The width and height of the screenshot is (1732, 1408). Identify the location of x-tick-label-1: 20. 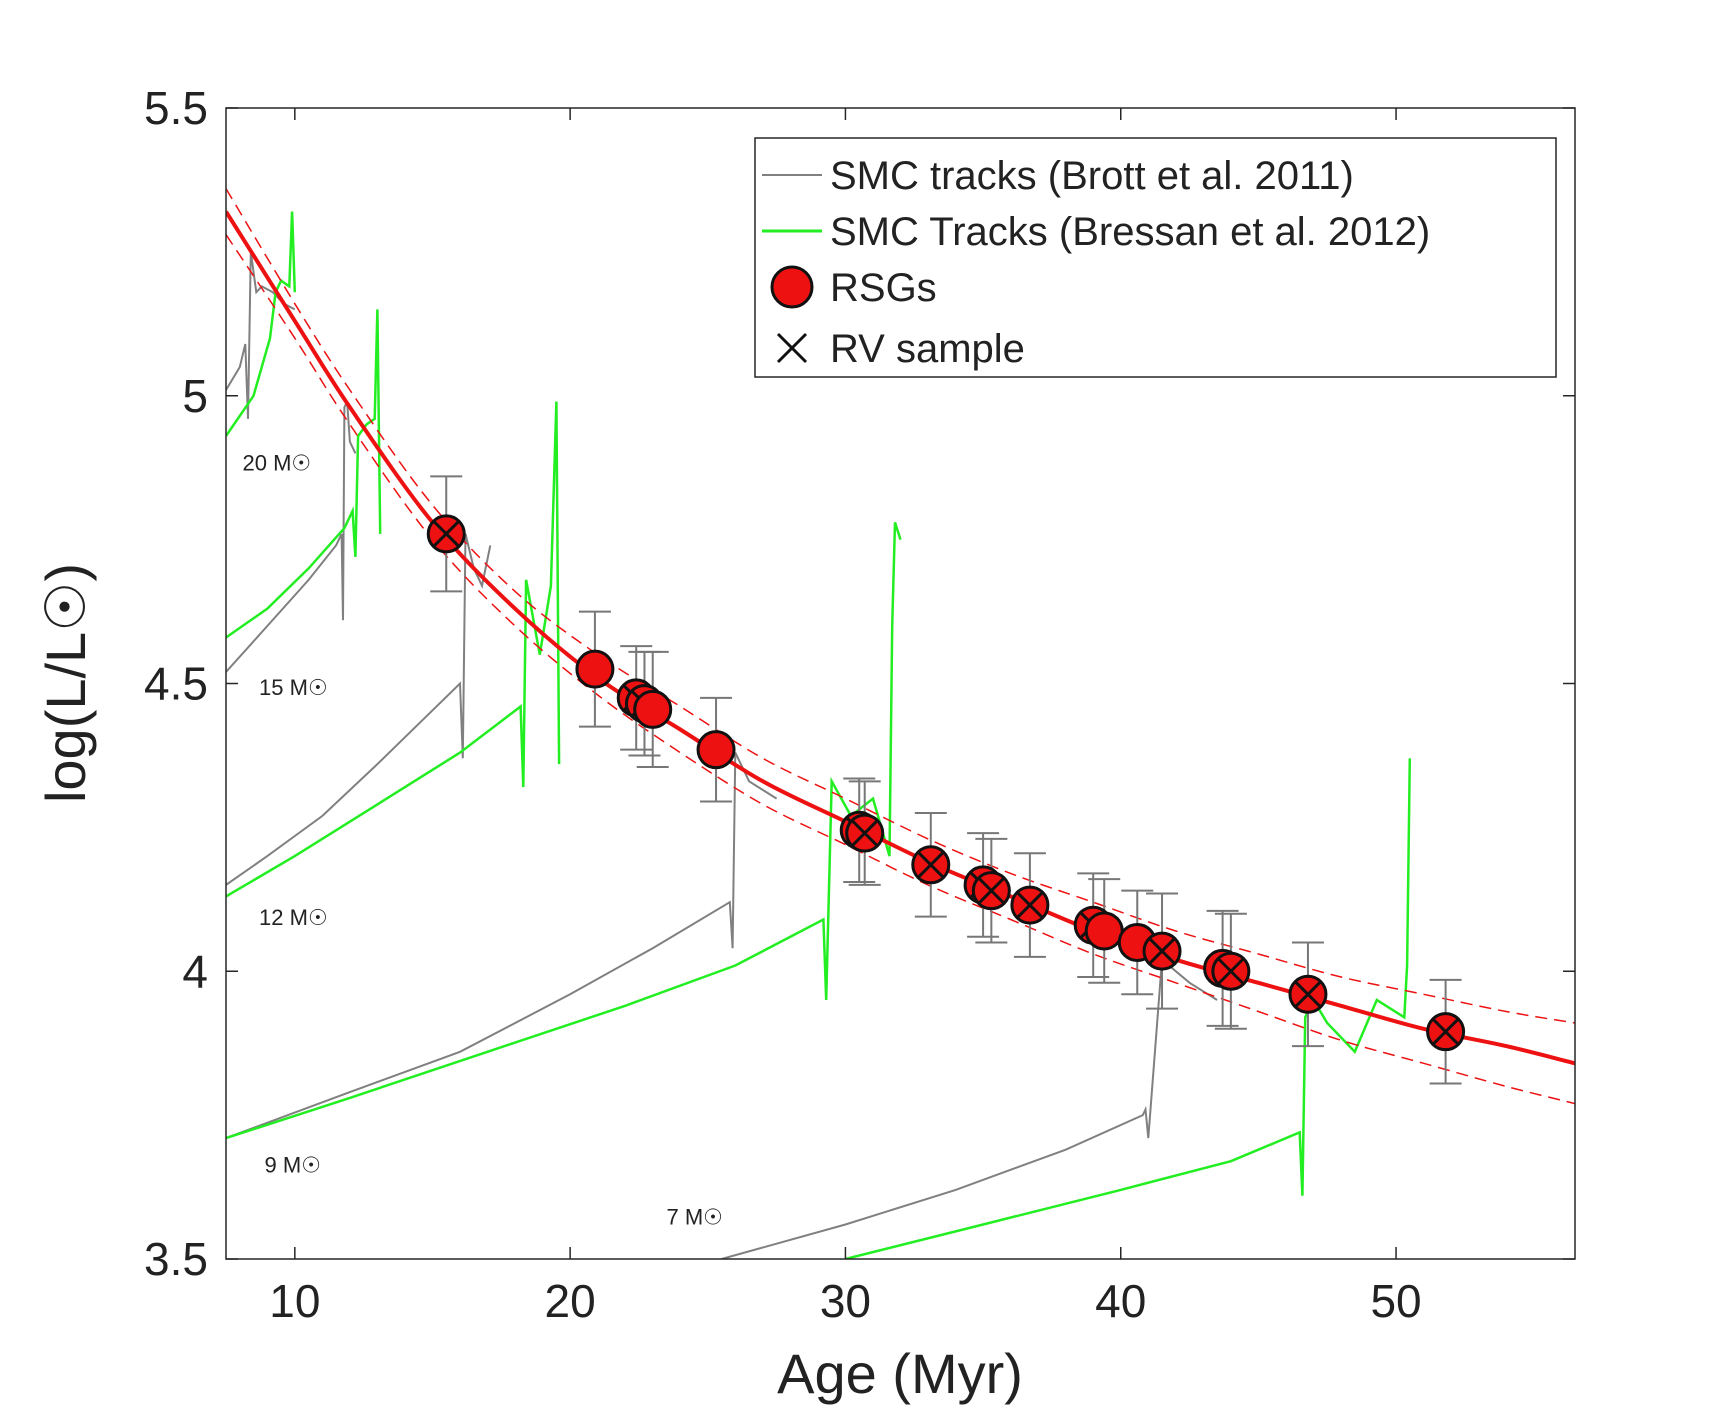
(570, 1301).